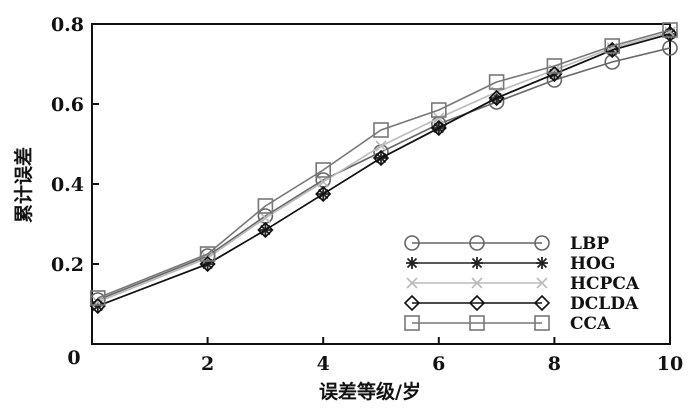  I want to click on x-tick-label: 0, so click(73, 358).